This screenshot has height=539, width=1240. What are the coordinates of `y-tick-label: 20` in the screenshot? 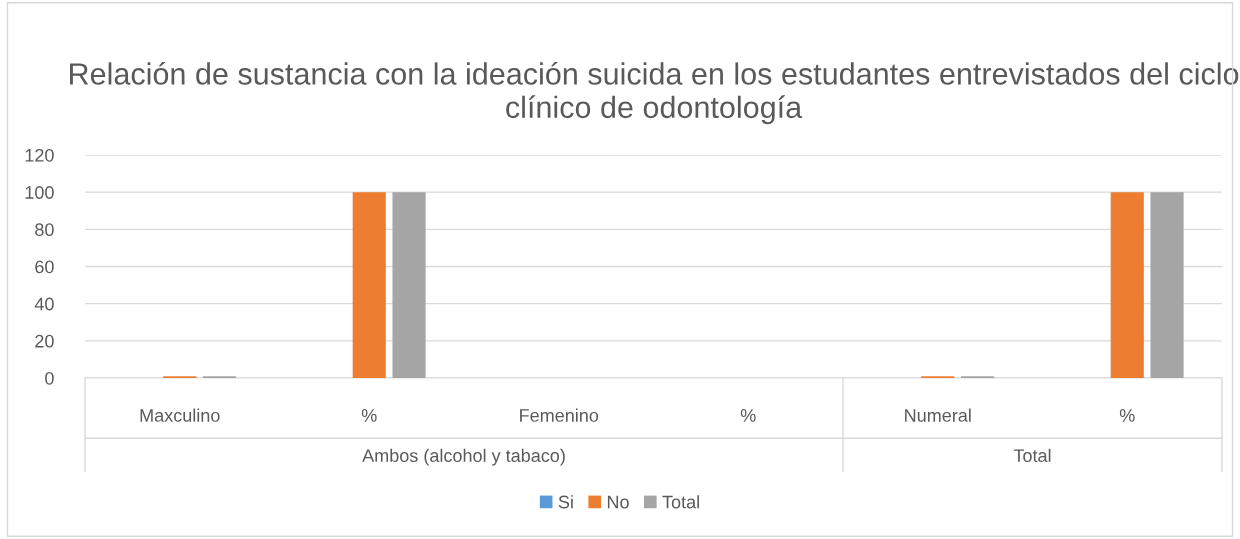 It's located at (44, 341).